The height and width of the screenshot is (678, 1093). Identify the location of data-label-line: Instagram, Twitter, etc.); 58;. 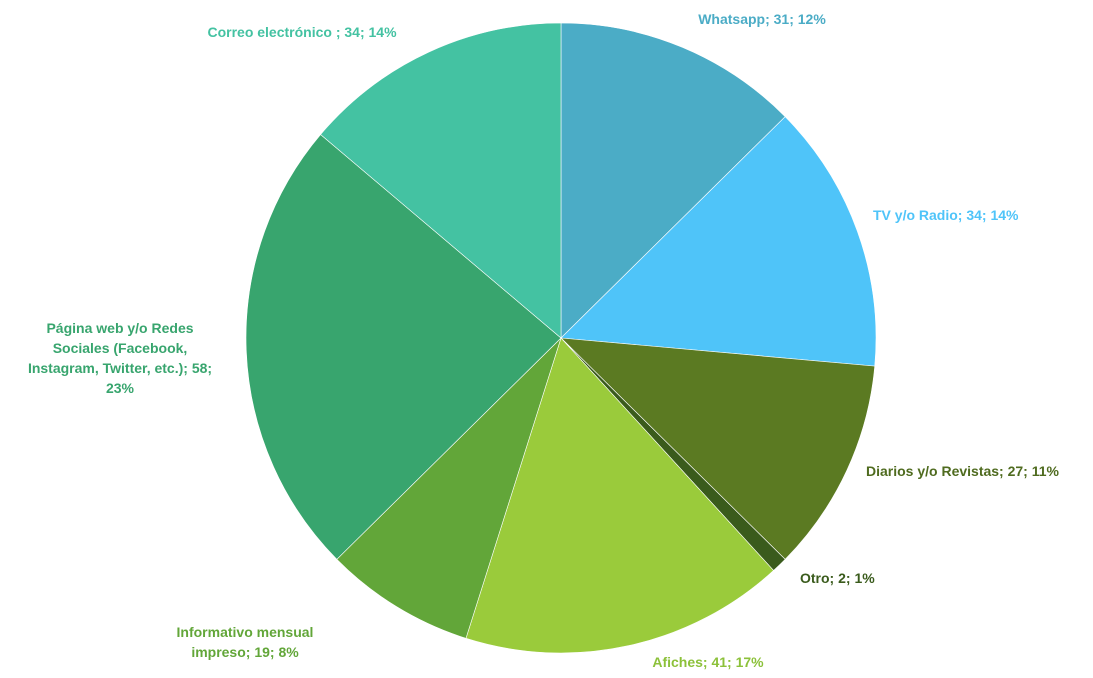
(120, 368).